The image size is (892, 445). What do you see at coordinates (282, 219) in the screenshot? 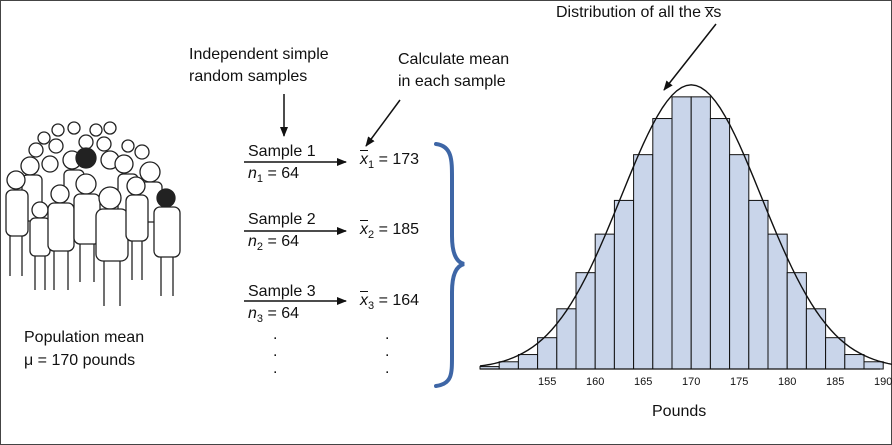
I see `sample-2-label: Sample 2` at bounding box center [282, 219].